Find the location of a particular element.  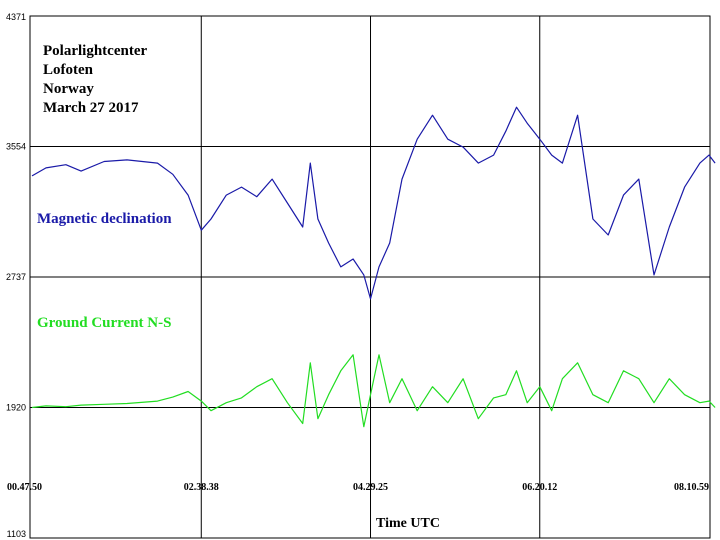

header-line-4: March 27 2017 is located at coordinates (91, 108).